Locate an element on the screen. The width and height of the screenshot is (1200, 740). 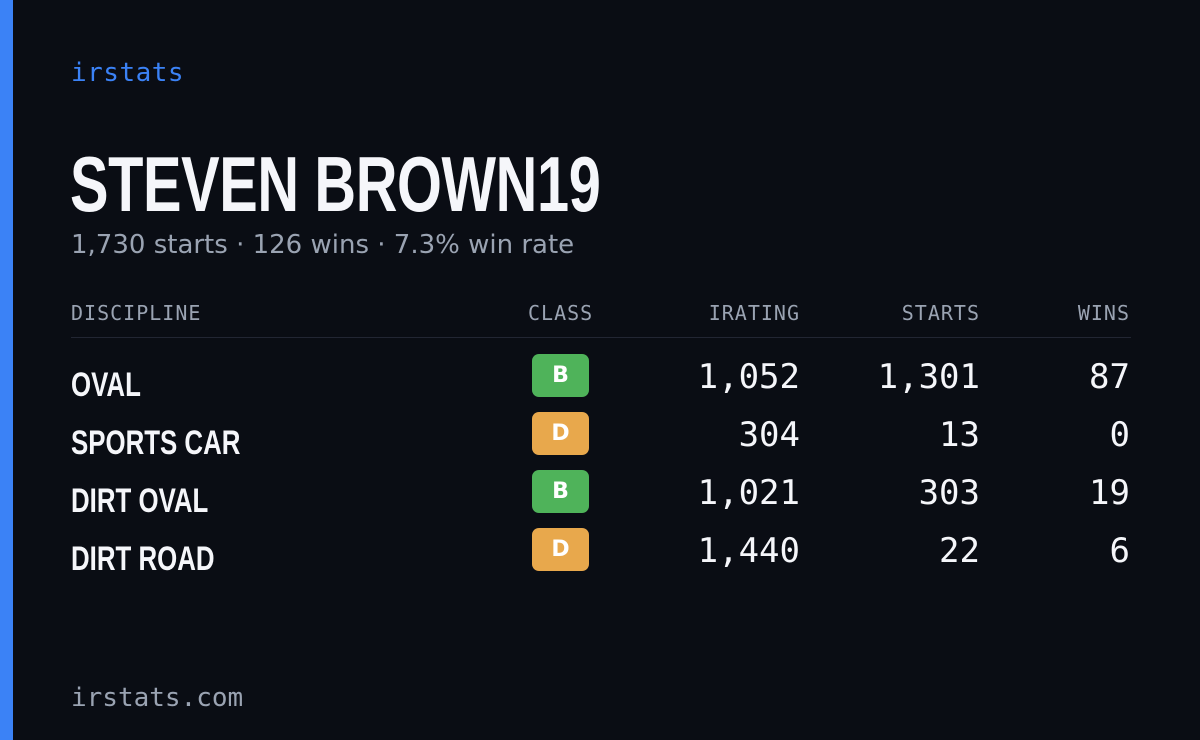
starts-cell: 13 is located at coordinates (959, 435).